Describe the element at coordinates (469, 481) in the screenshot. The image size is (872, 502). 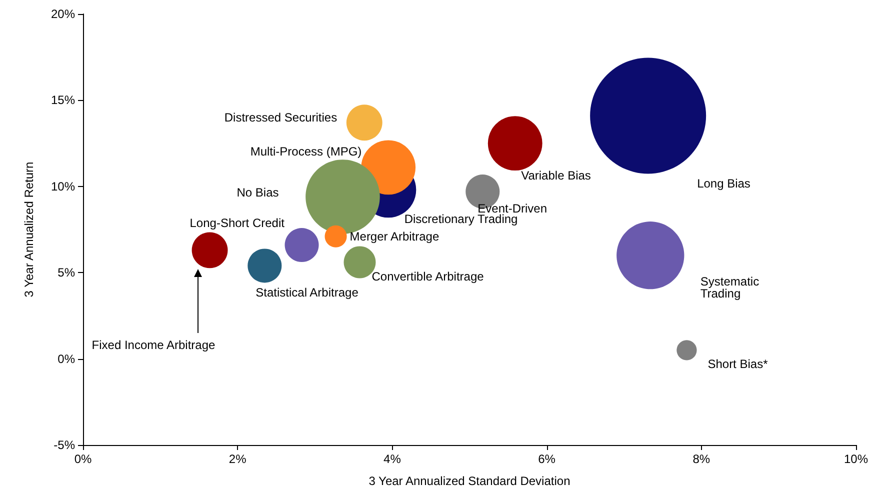
I see `x-axis-title: 3 Year Annualized Standard Deviation` at that location.